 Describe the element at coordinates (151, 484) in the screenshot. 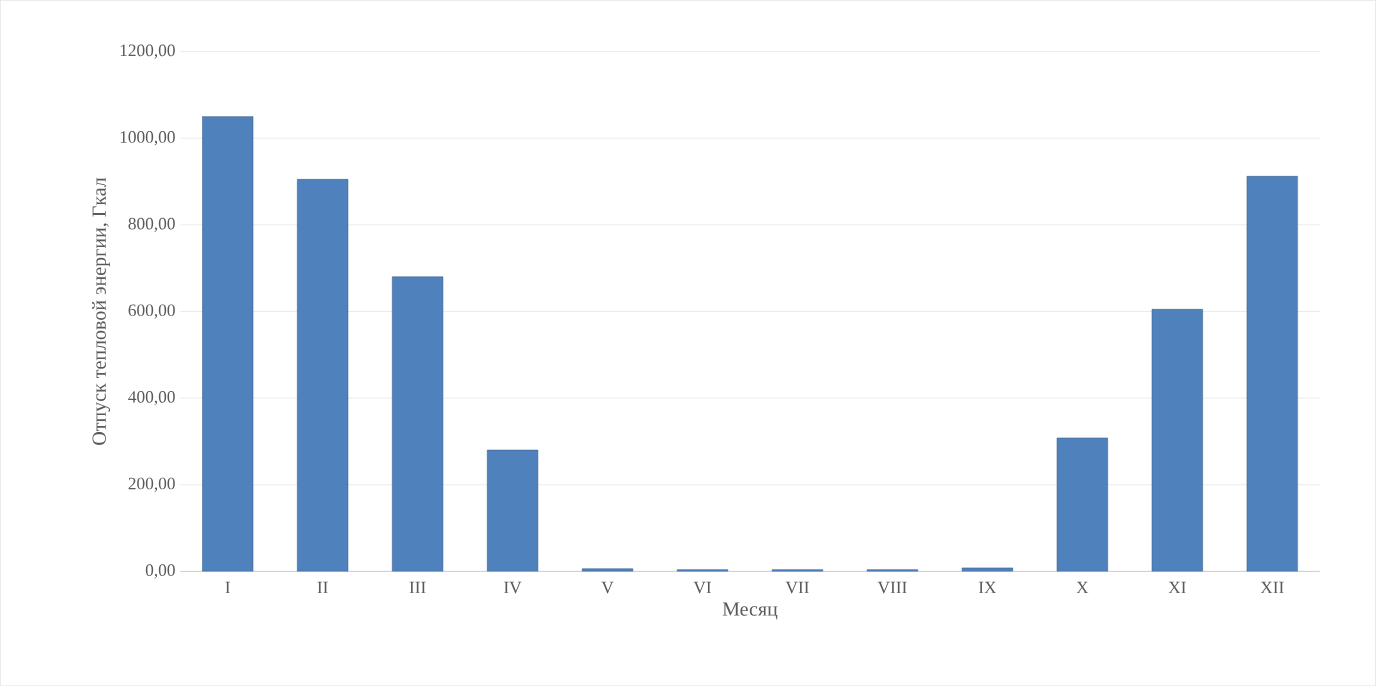

I see `y-tick-label: 200,00` at that location.